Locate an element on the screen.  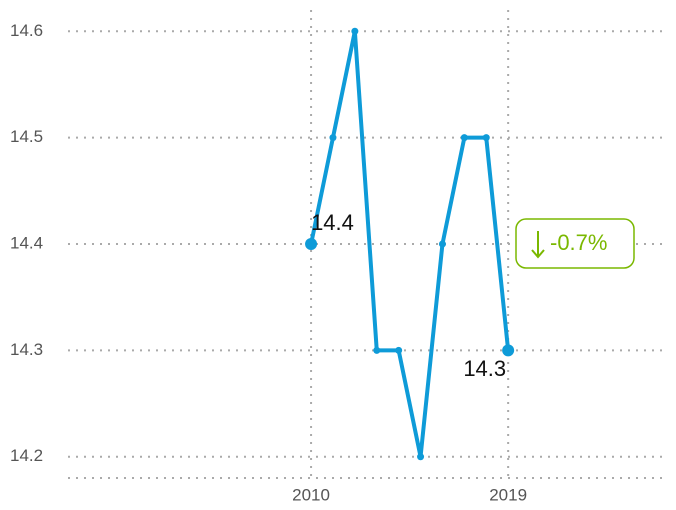
value-label: 14.4 is located at coordinates (332, 222).